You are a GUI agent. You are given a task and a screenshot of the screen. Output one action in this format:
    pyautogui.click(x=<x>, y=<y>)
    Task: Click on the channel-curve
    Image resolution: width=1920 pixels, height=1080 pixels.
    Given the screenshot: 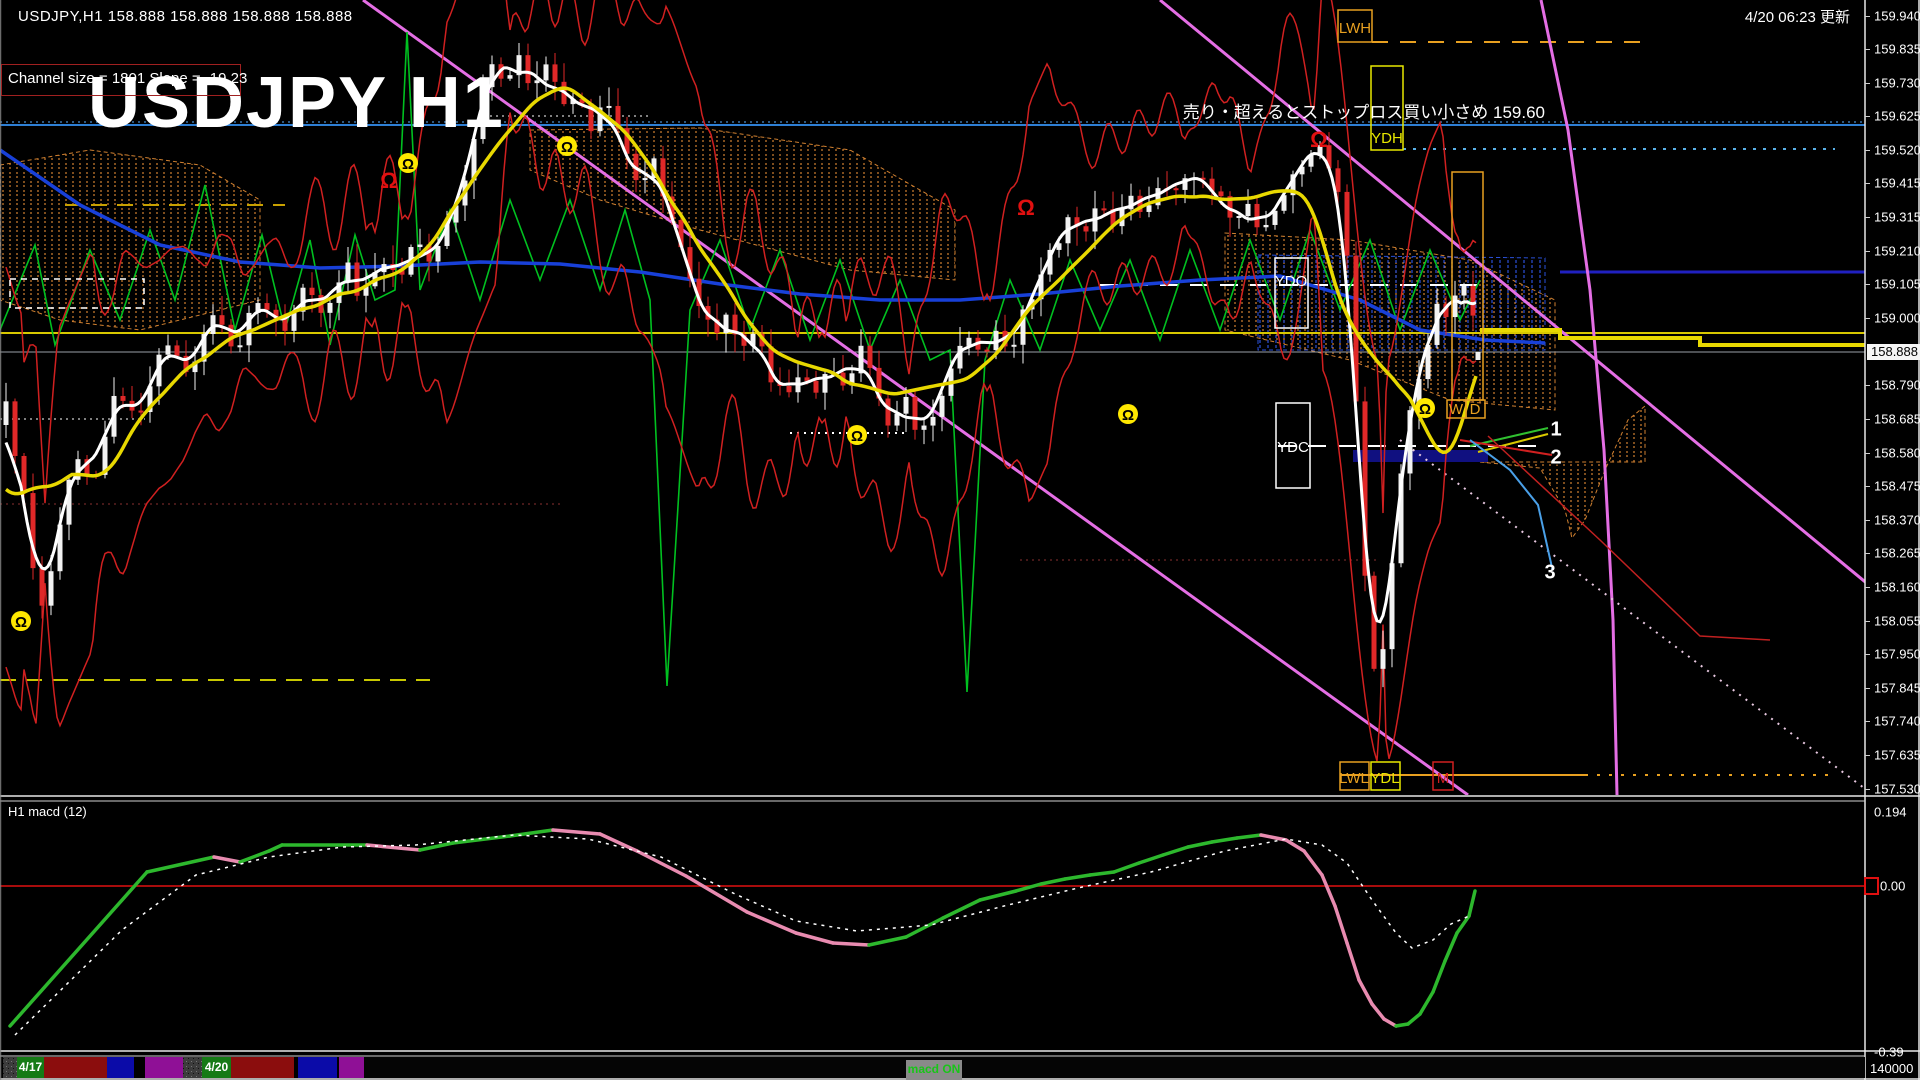 What is the action you would take?
    pyautogui.click(x=1579, y=397)
    